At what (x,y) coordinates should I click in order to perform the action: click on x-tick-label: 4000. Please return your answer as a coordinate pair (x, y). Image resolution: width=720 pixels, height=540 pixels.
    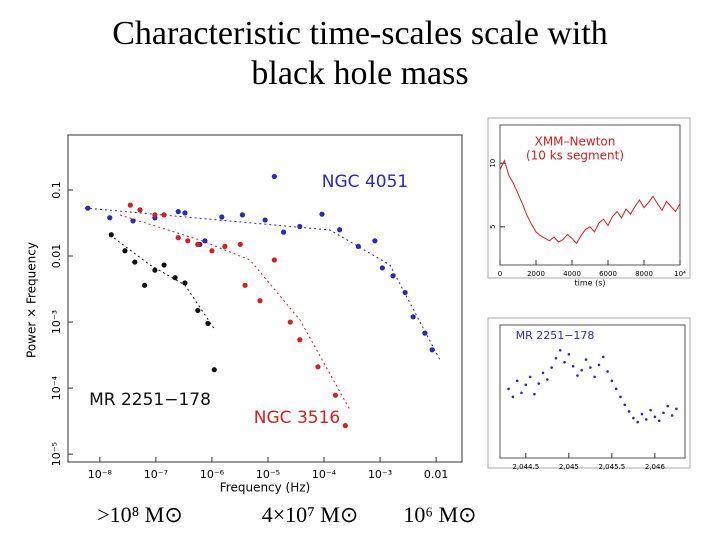
    Looking at the image, I should click on (572, 274).